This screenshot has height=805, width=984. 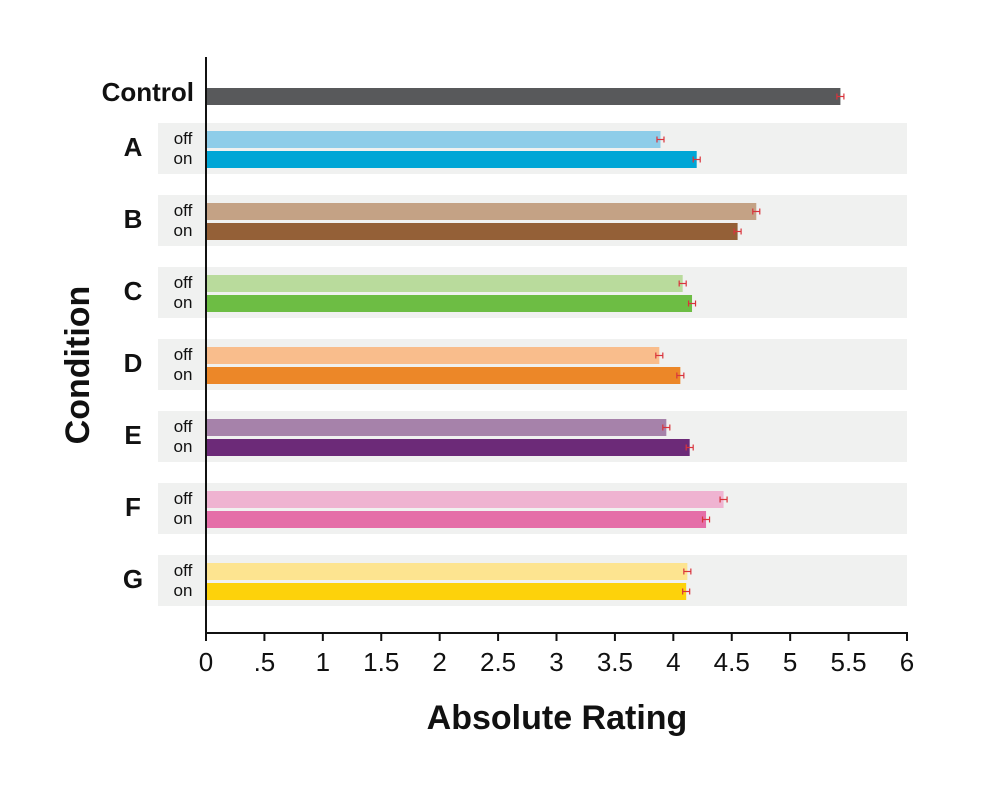 What do you see at coordinates (439, 662) in the screenshot?
I see `x-tick-label: 2` at bounding box center [439, 662].